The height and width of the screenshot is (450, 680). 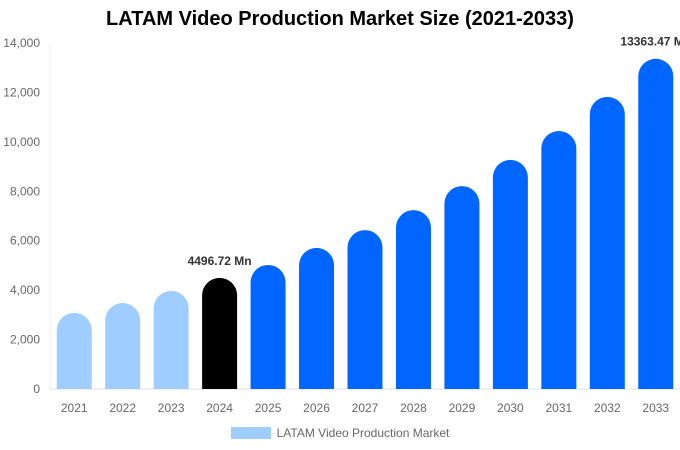 What do you see at coordinates (365, 309) in the screenshot?
I see `bar-2027` at bounding box center [365, 309].